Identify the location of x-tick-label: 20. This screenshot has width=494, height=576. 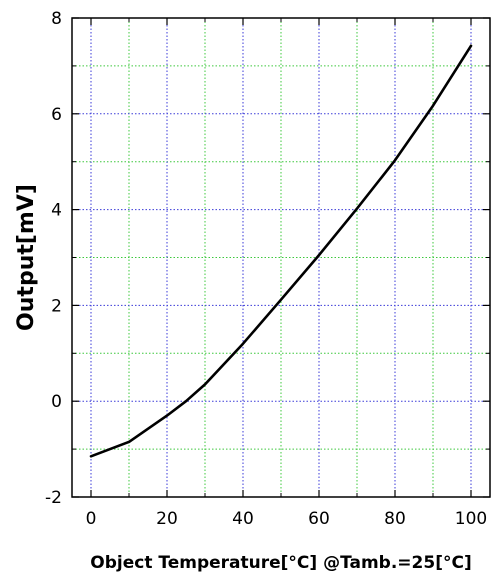
(167, 519).